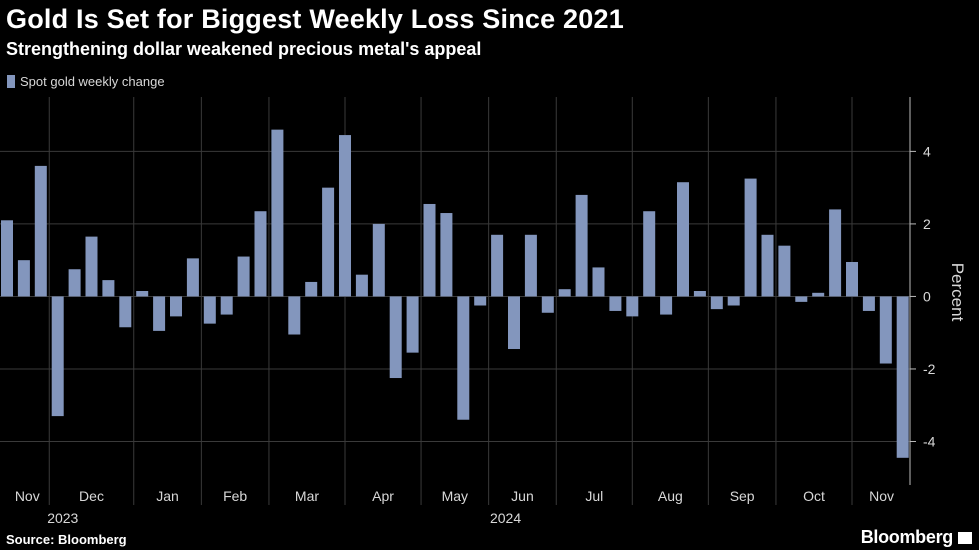  I want to click on x-tick-label: May, so click(455, 496).